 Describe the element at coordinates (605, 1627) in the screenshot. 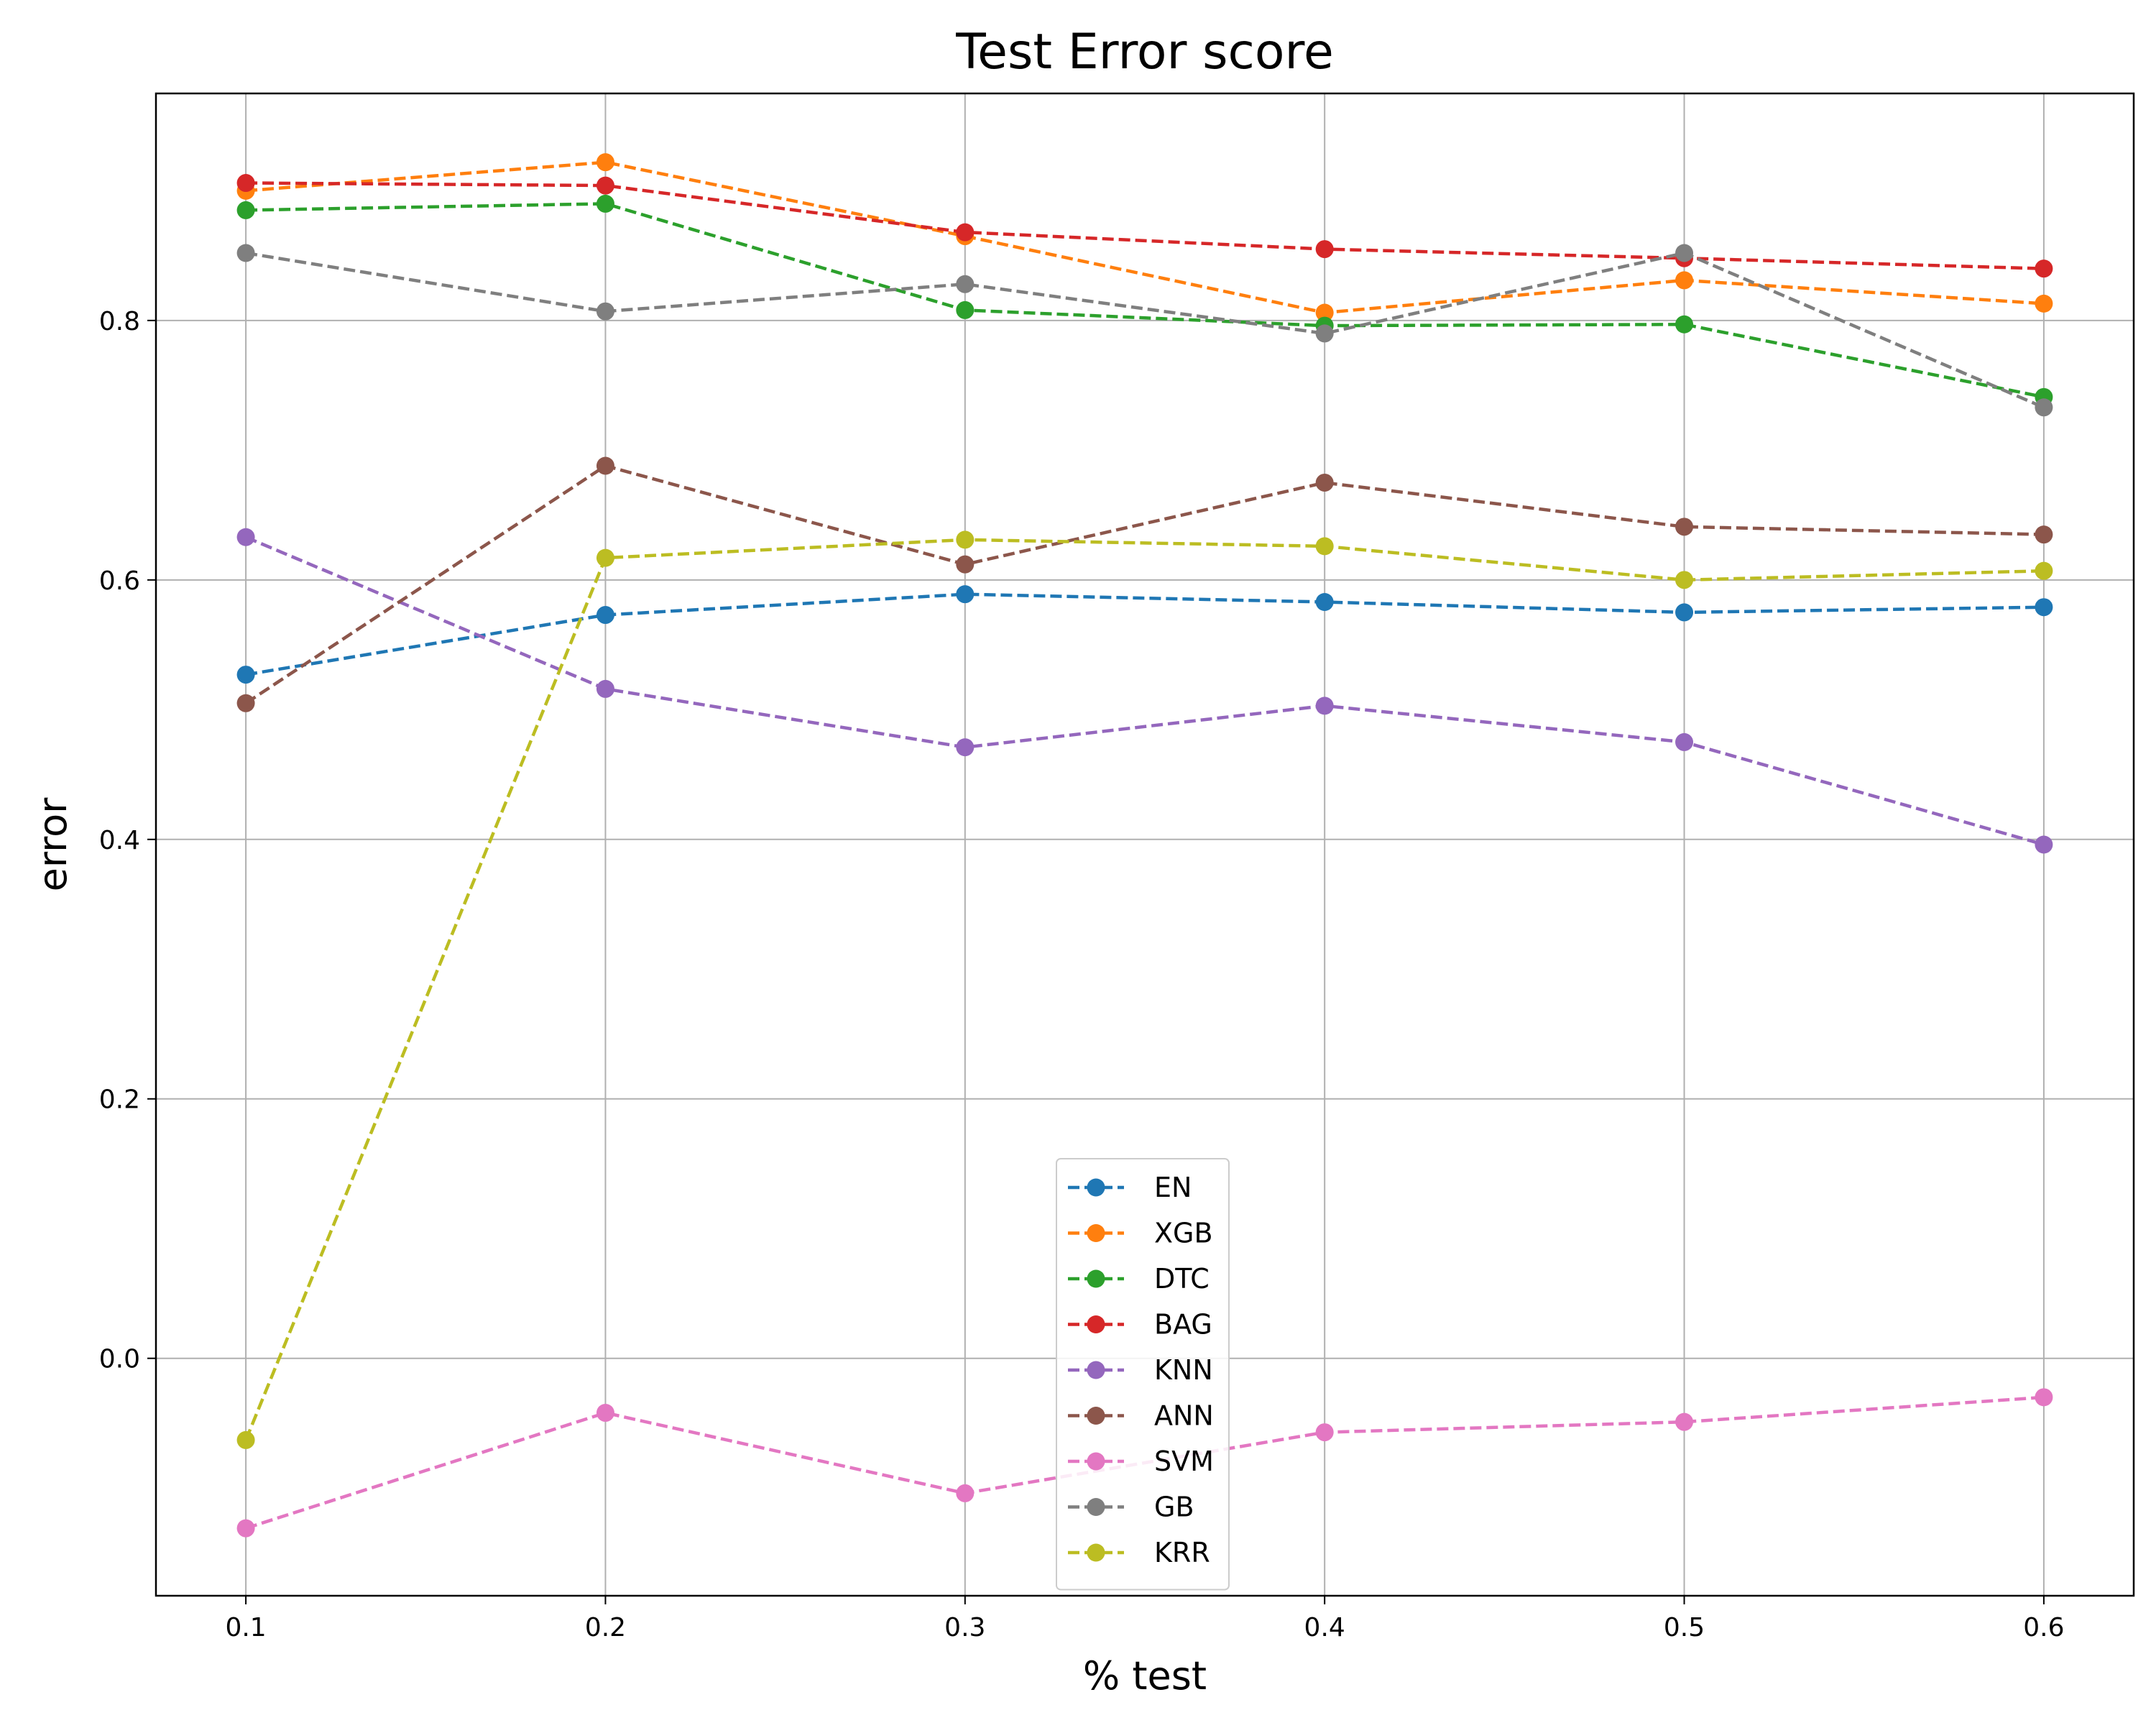

I see `x-tick-label: 0.2` at that location.